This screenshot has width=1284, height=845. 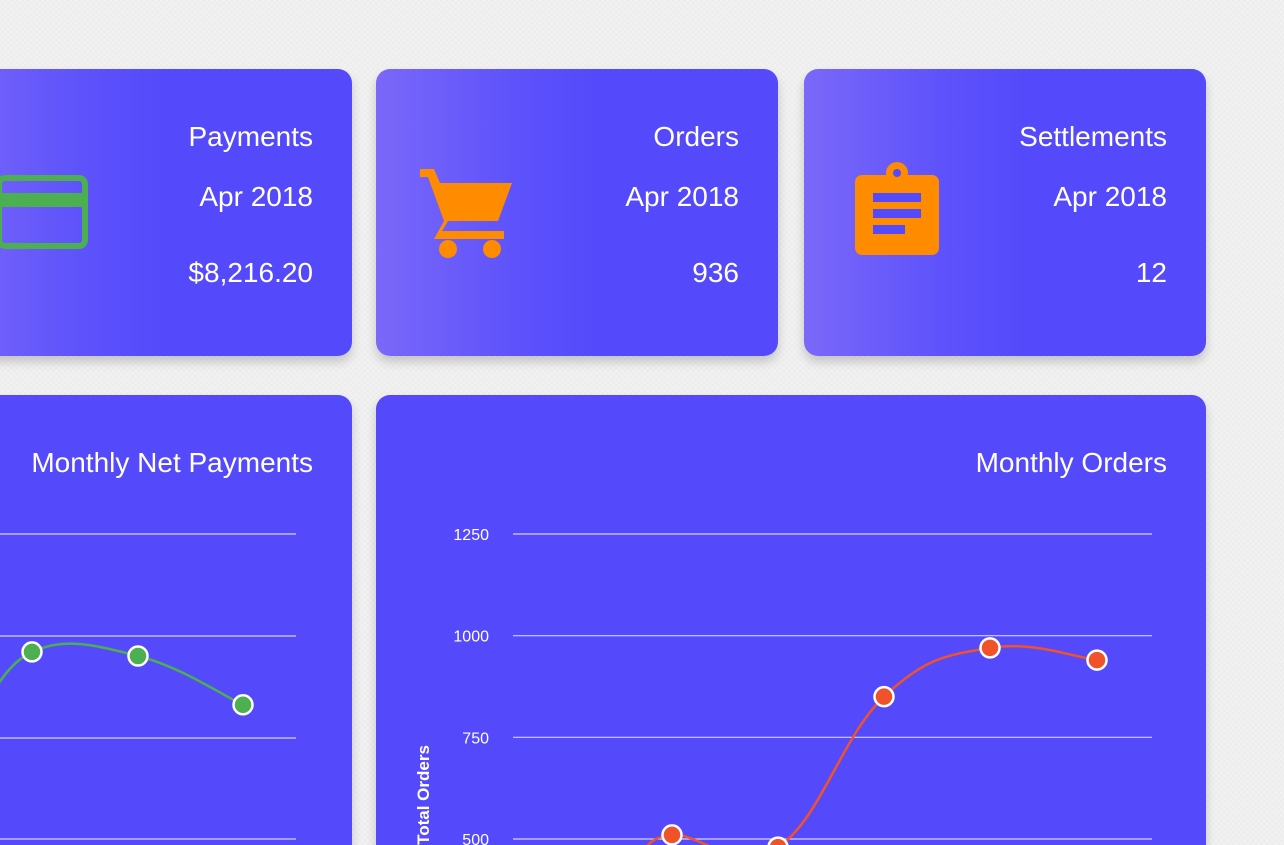 What do you see at coordinates (44, 214) in the screenshot?
I see `credit-card-icon` at bounding box center [44, 214].